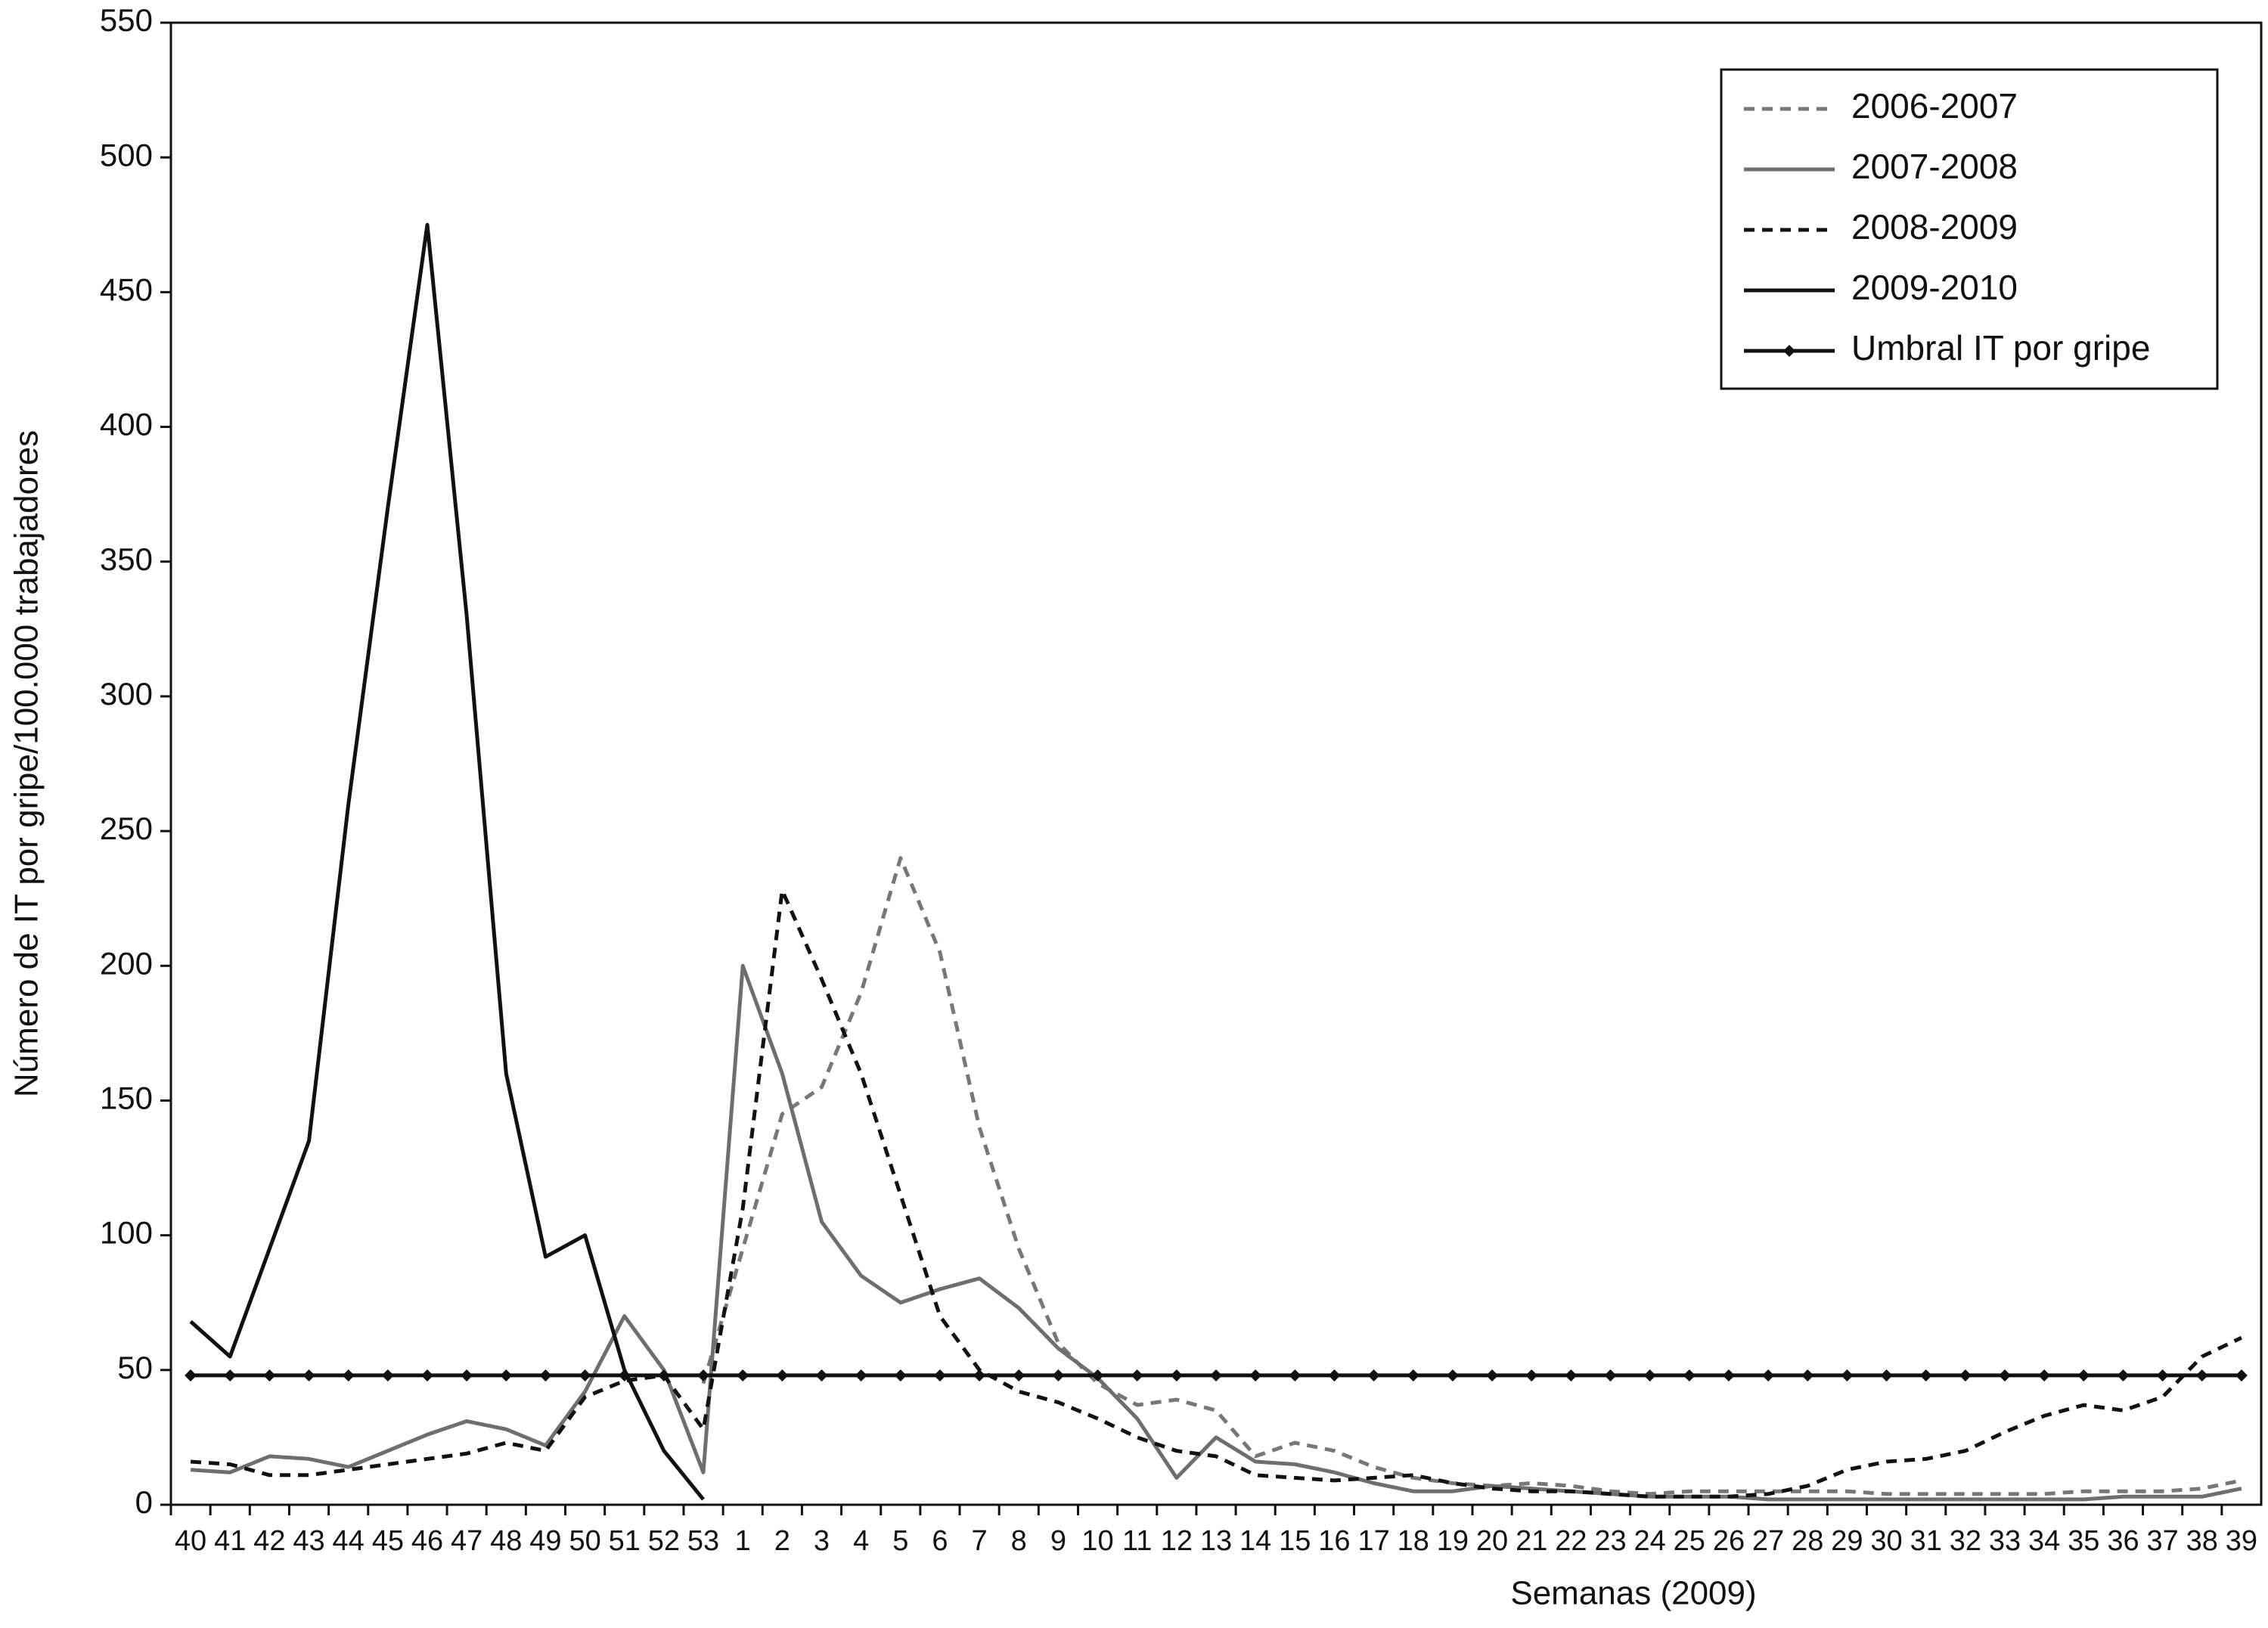 Image resolution: width=2268 pixels, height=1628 pixels. I want to click on x-tick-label: 53, so click(703, 1541).